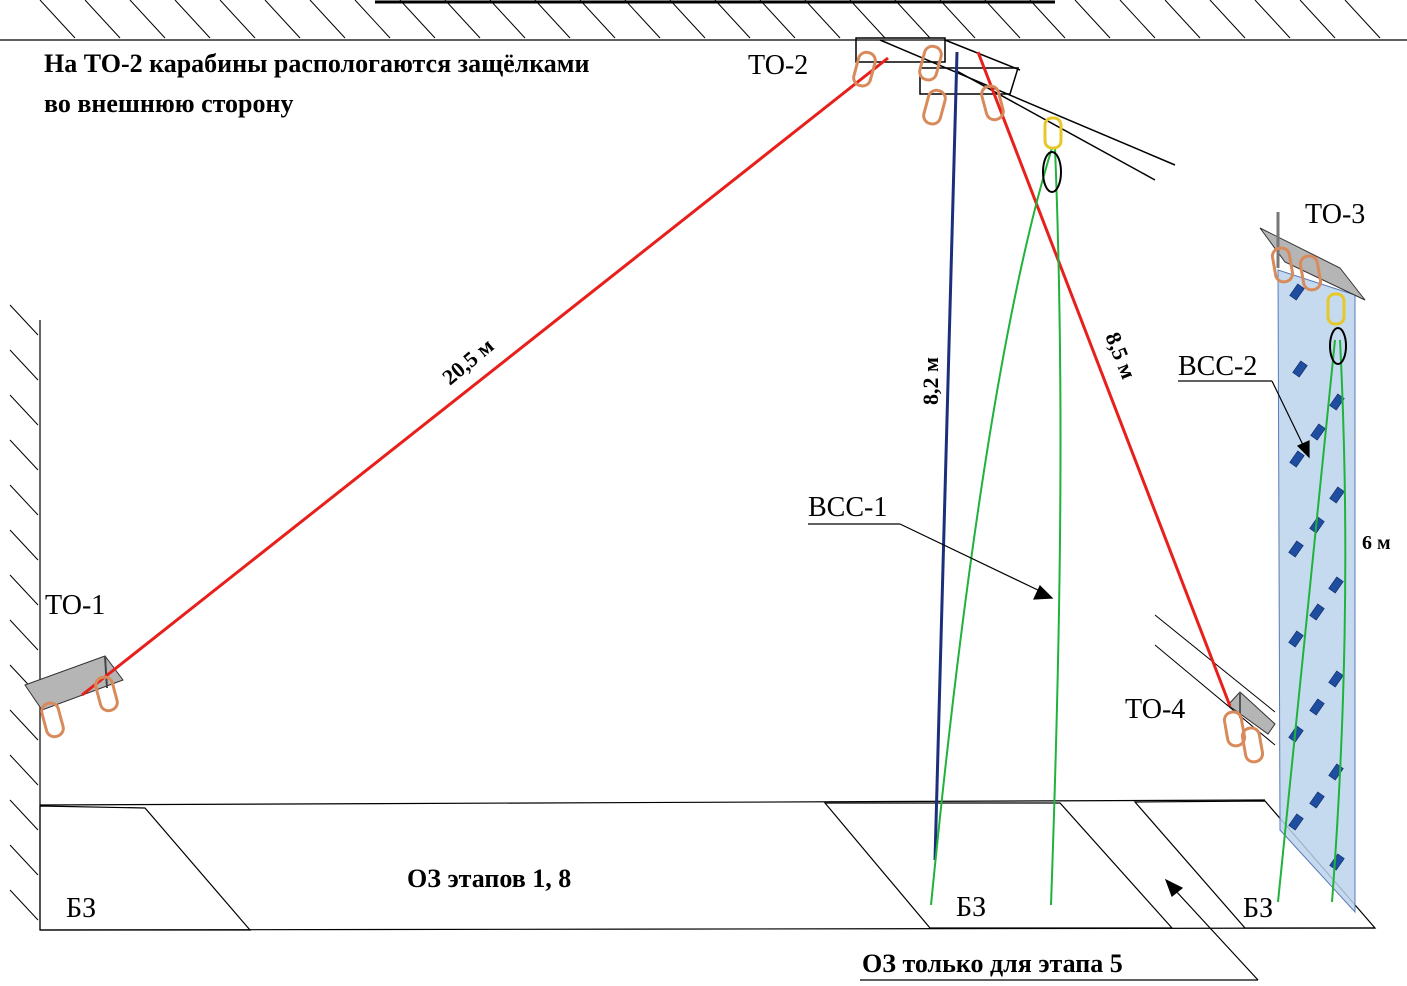  Describe the element at coordinates (991, 526) in the screenshot. I see `belay-rope-vss1-left` at that location.